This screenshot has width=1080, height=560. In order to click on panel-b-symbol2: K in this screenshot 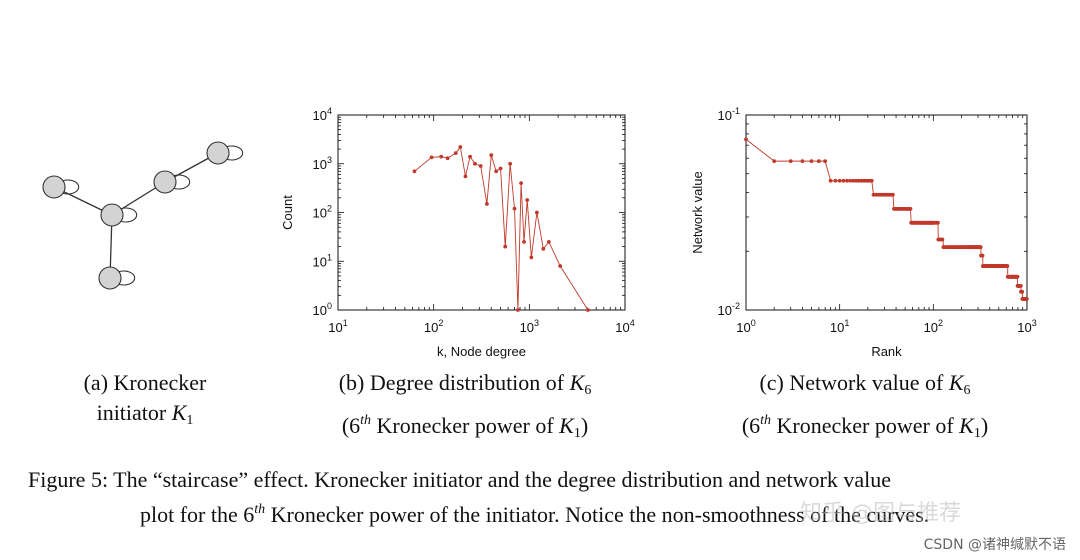, I will do `click(566, 425)`.